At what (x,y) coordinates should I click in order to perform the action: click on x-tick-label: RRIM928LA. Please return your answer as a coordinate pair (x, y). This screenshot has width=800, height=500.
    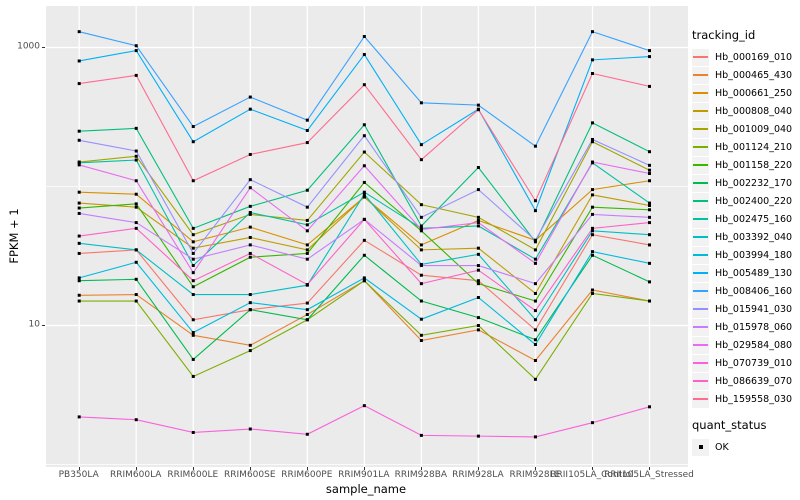
    Looking at the image, I should click on (478, 475).